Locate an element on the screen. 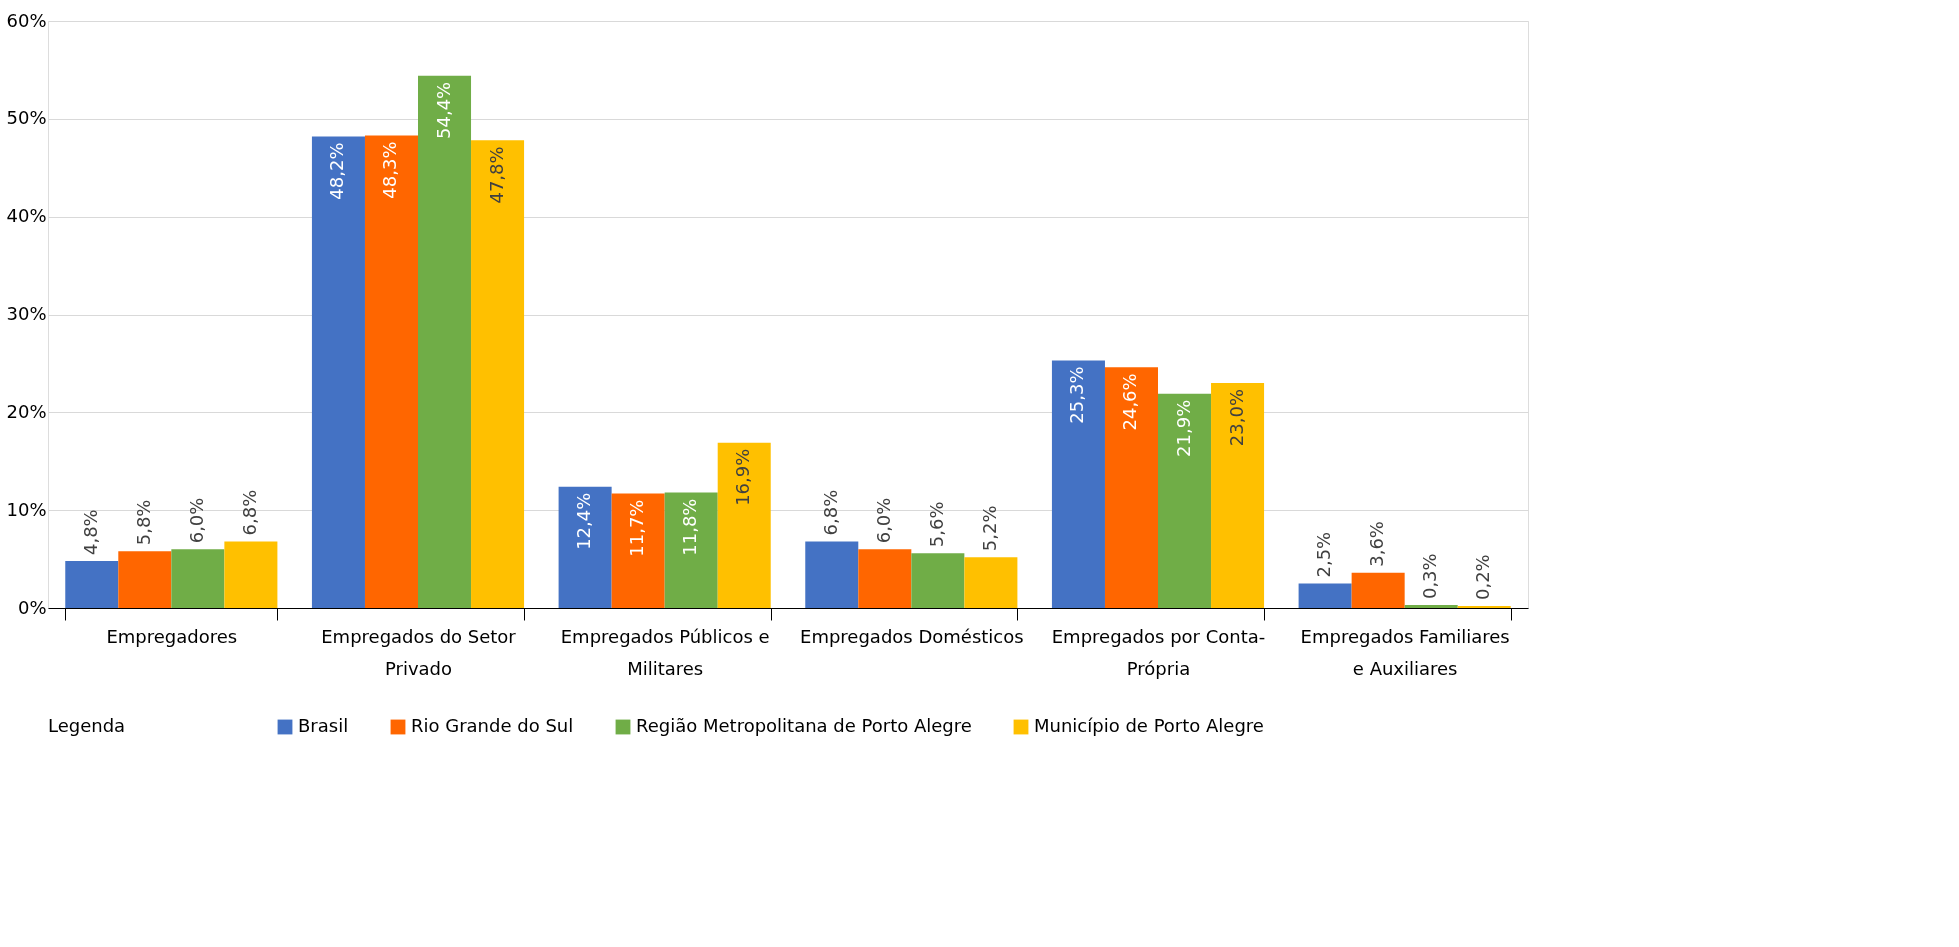  data-label: 5,8% is located at coordinates (143, 522).